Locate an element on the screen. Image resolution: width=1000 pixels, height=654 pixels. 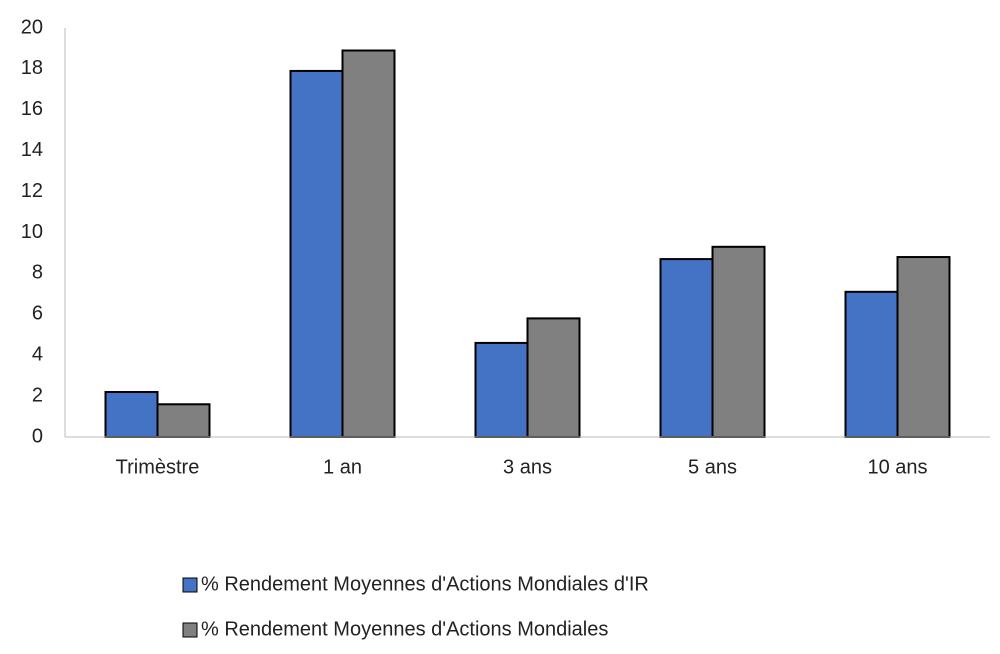
y-tick-label: 2 is located at coordinates (37, 395).